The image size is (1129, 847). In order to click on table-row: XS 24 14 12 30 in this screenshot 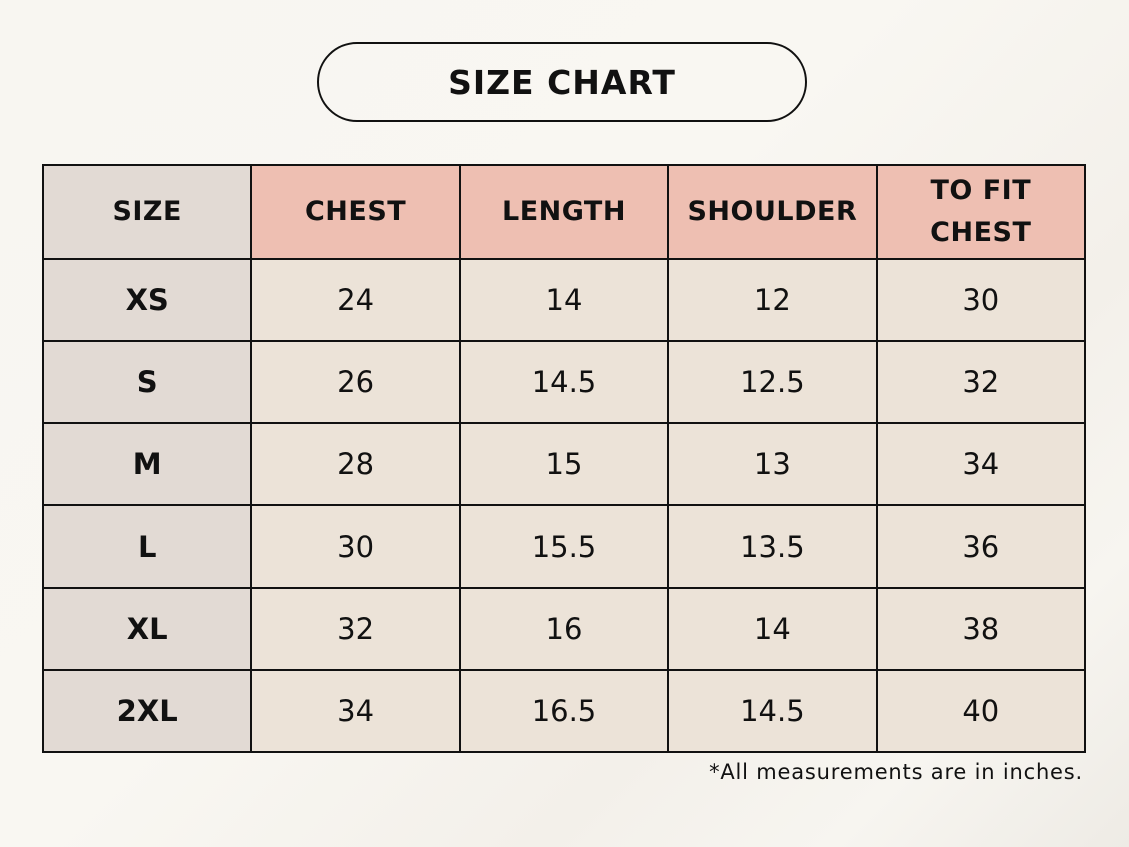, I will do `click(564, 300)`.